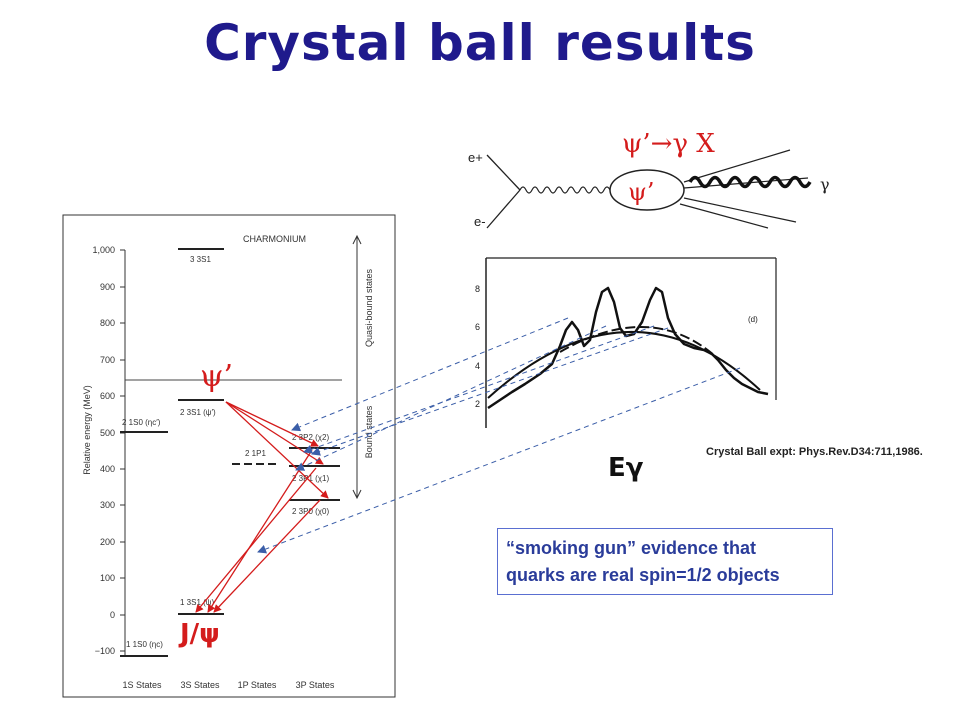  What do you see at coordinates (626, 468) in the screenshot?
I see `photon-energy-label: Eγ` at bounding box center [626, 468].